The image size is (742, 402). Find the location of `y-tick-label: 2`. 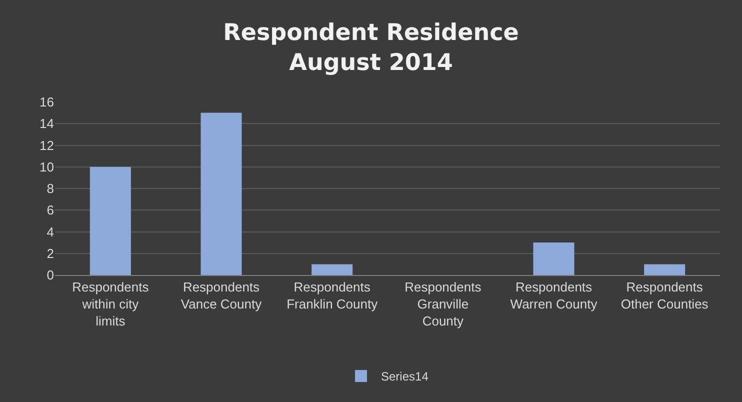

y-tick-label: 2 is located at coordinates (50, 253).